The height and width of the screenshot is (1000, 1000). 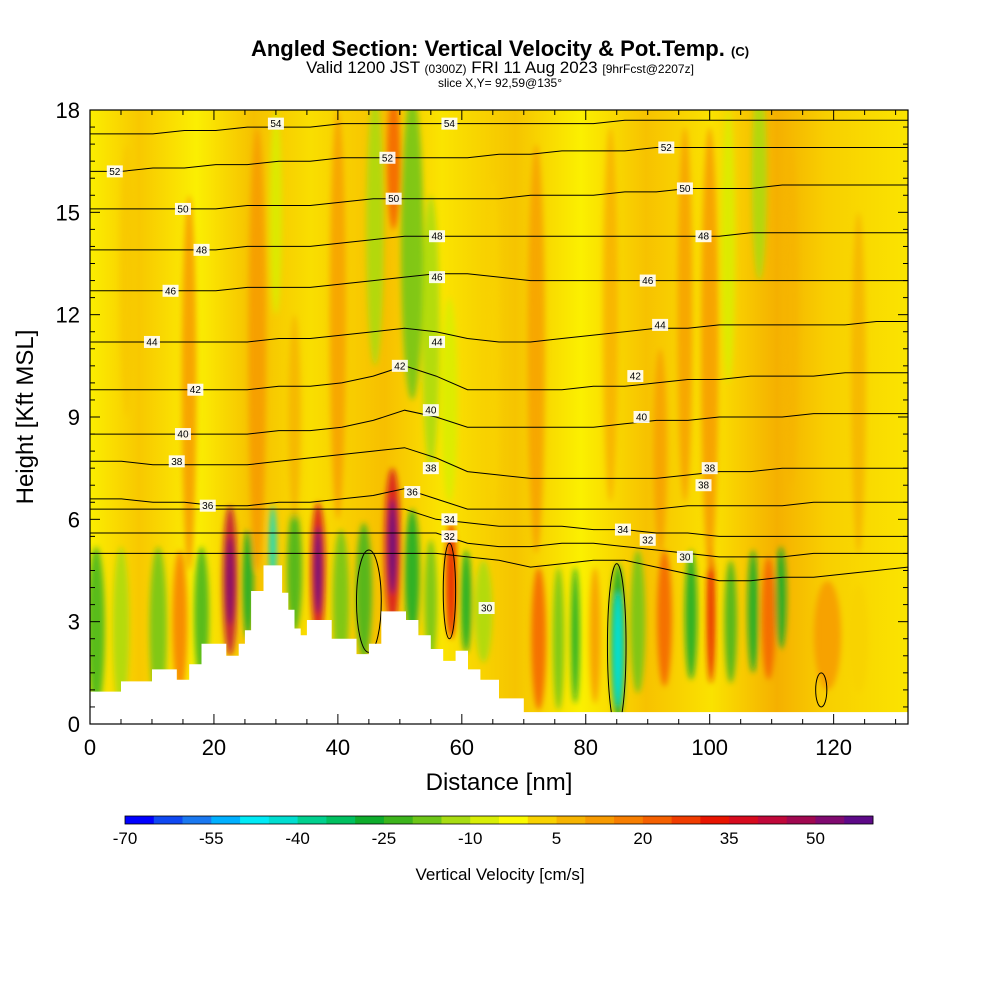 I want to click on slice-label: slice X,Y= 92,59@135°, so click(x=500, y=83).